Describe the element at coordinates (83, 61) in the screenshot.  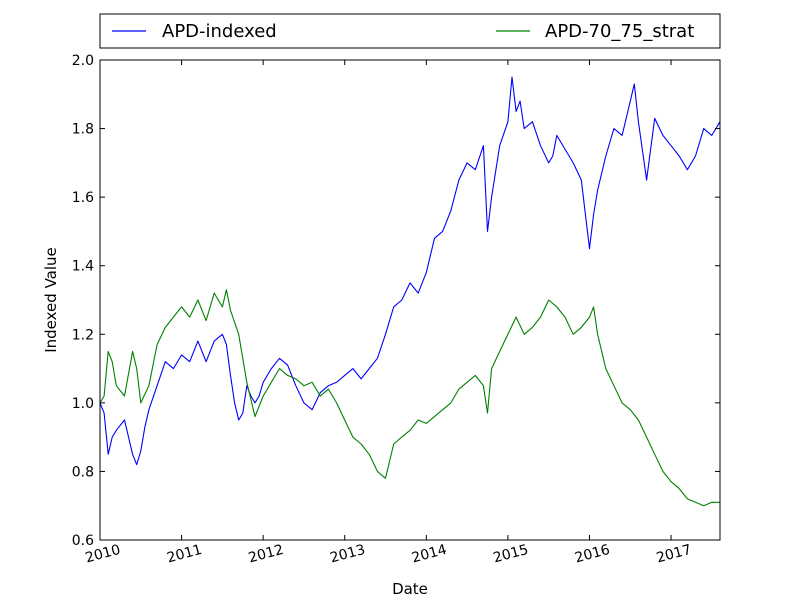
I see `y-tick-label: 2.0` at that location.